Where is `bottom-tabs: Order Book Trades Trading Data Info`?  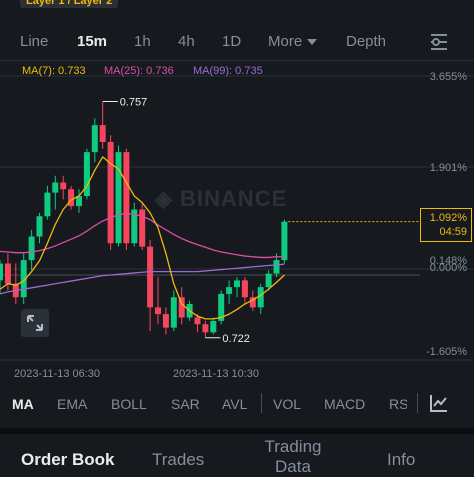 bottom-tabs: Order Book Trades Trading Data Info is located at coordinates (237, 455).